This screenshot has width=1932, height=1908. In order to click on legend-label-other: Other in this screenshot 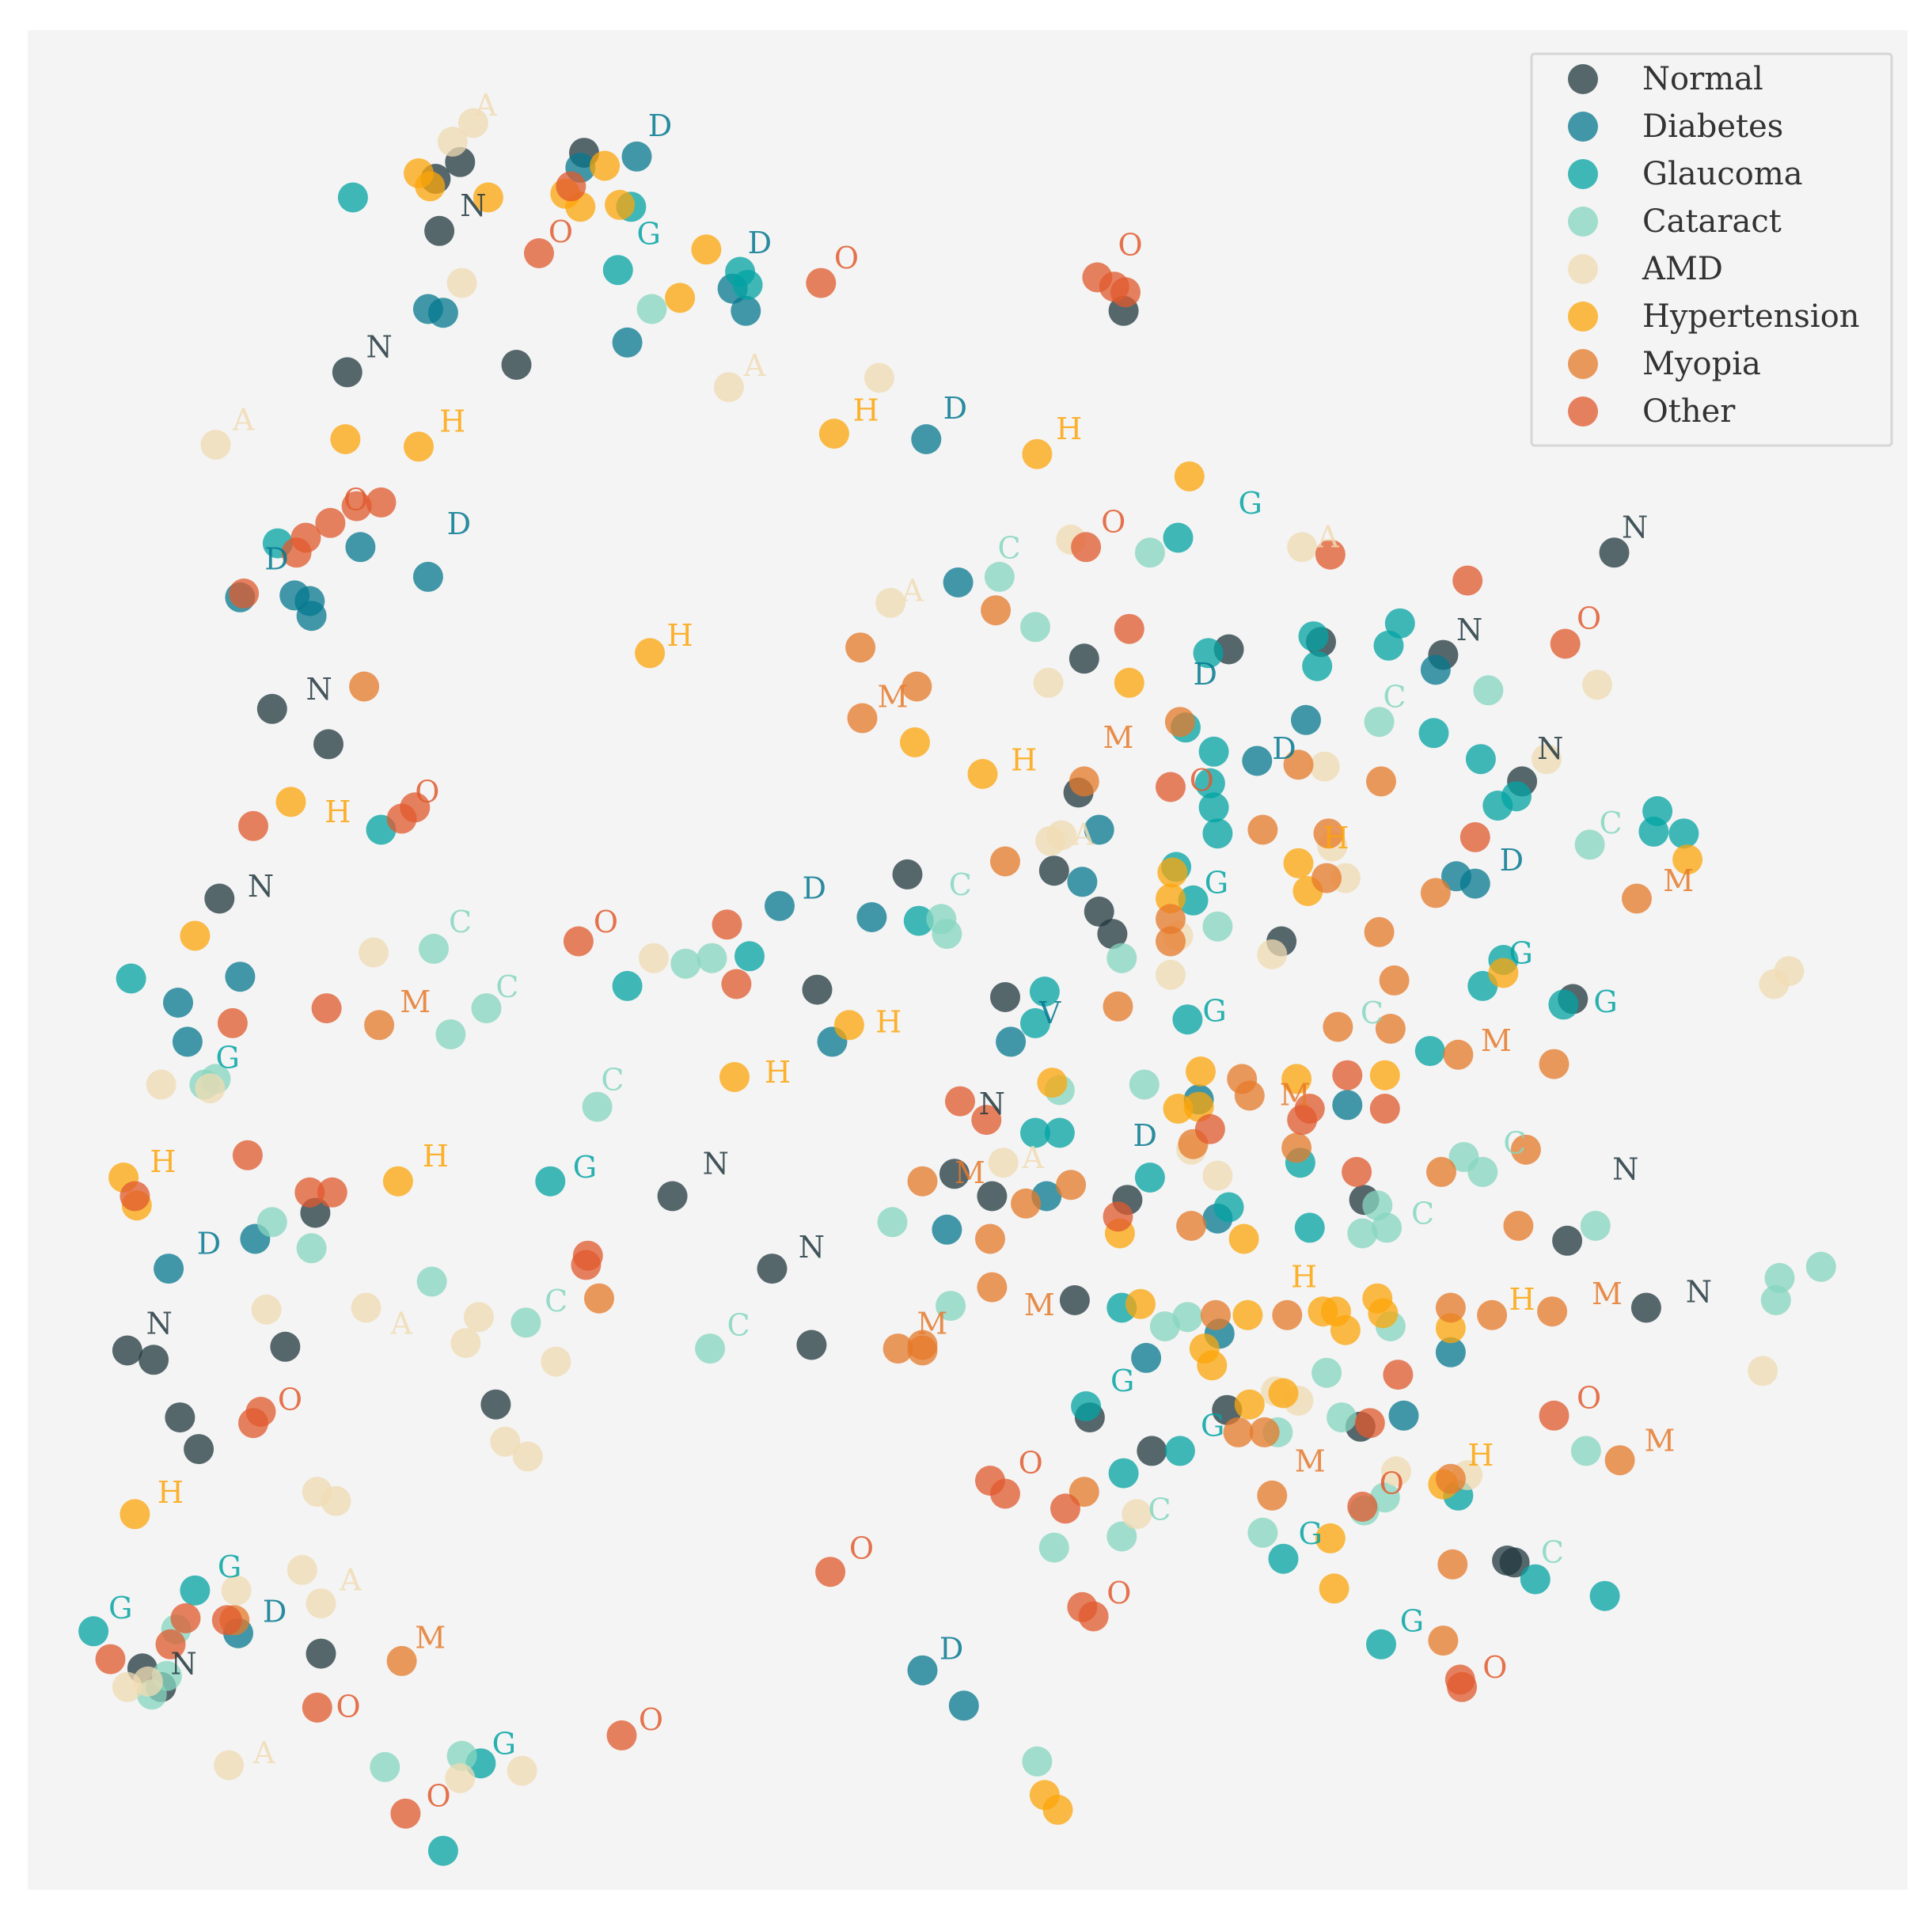, I will do `click(1689, 411)`.